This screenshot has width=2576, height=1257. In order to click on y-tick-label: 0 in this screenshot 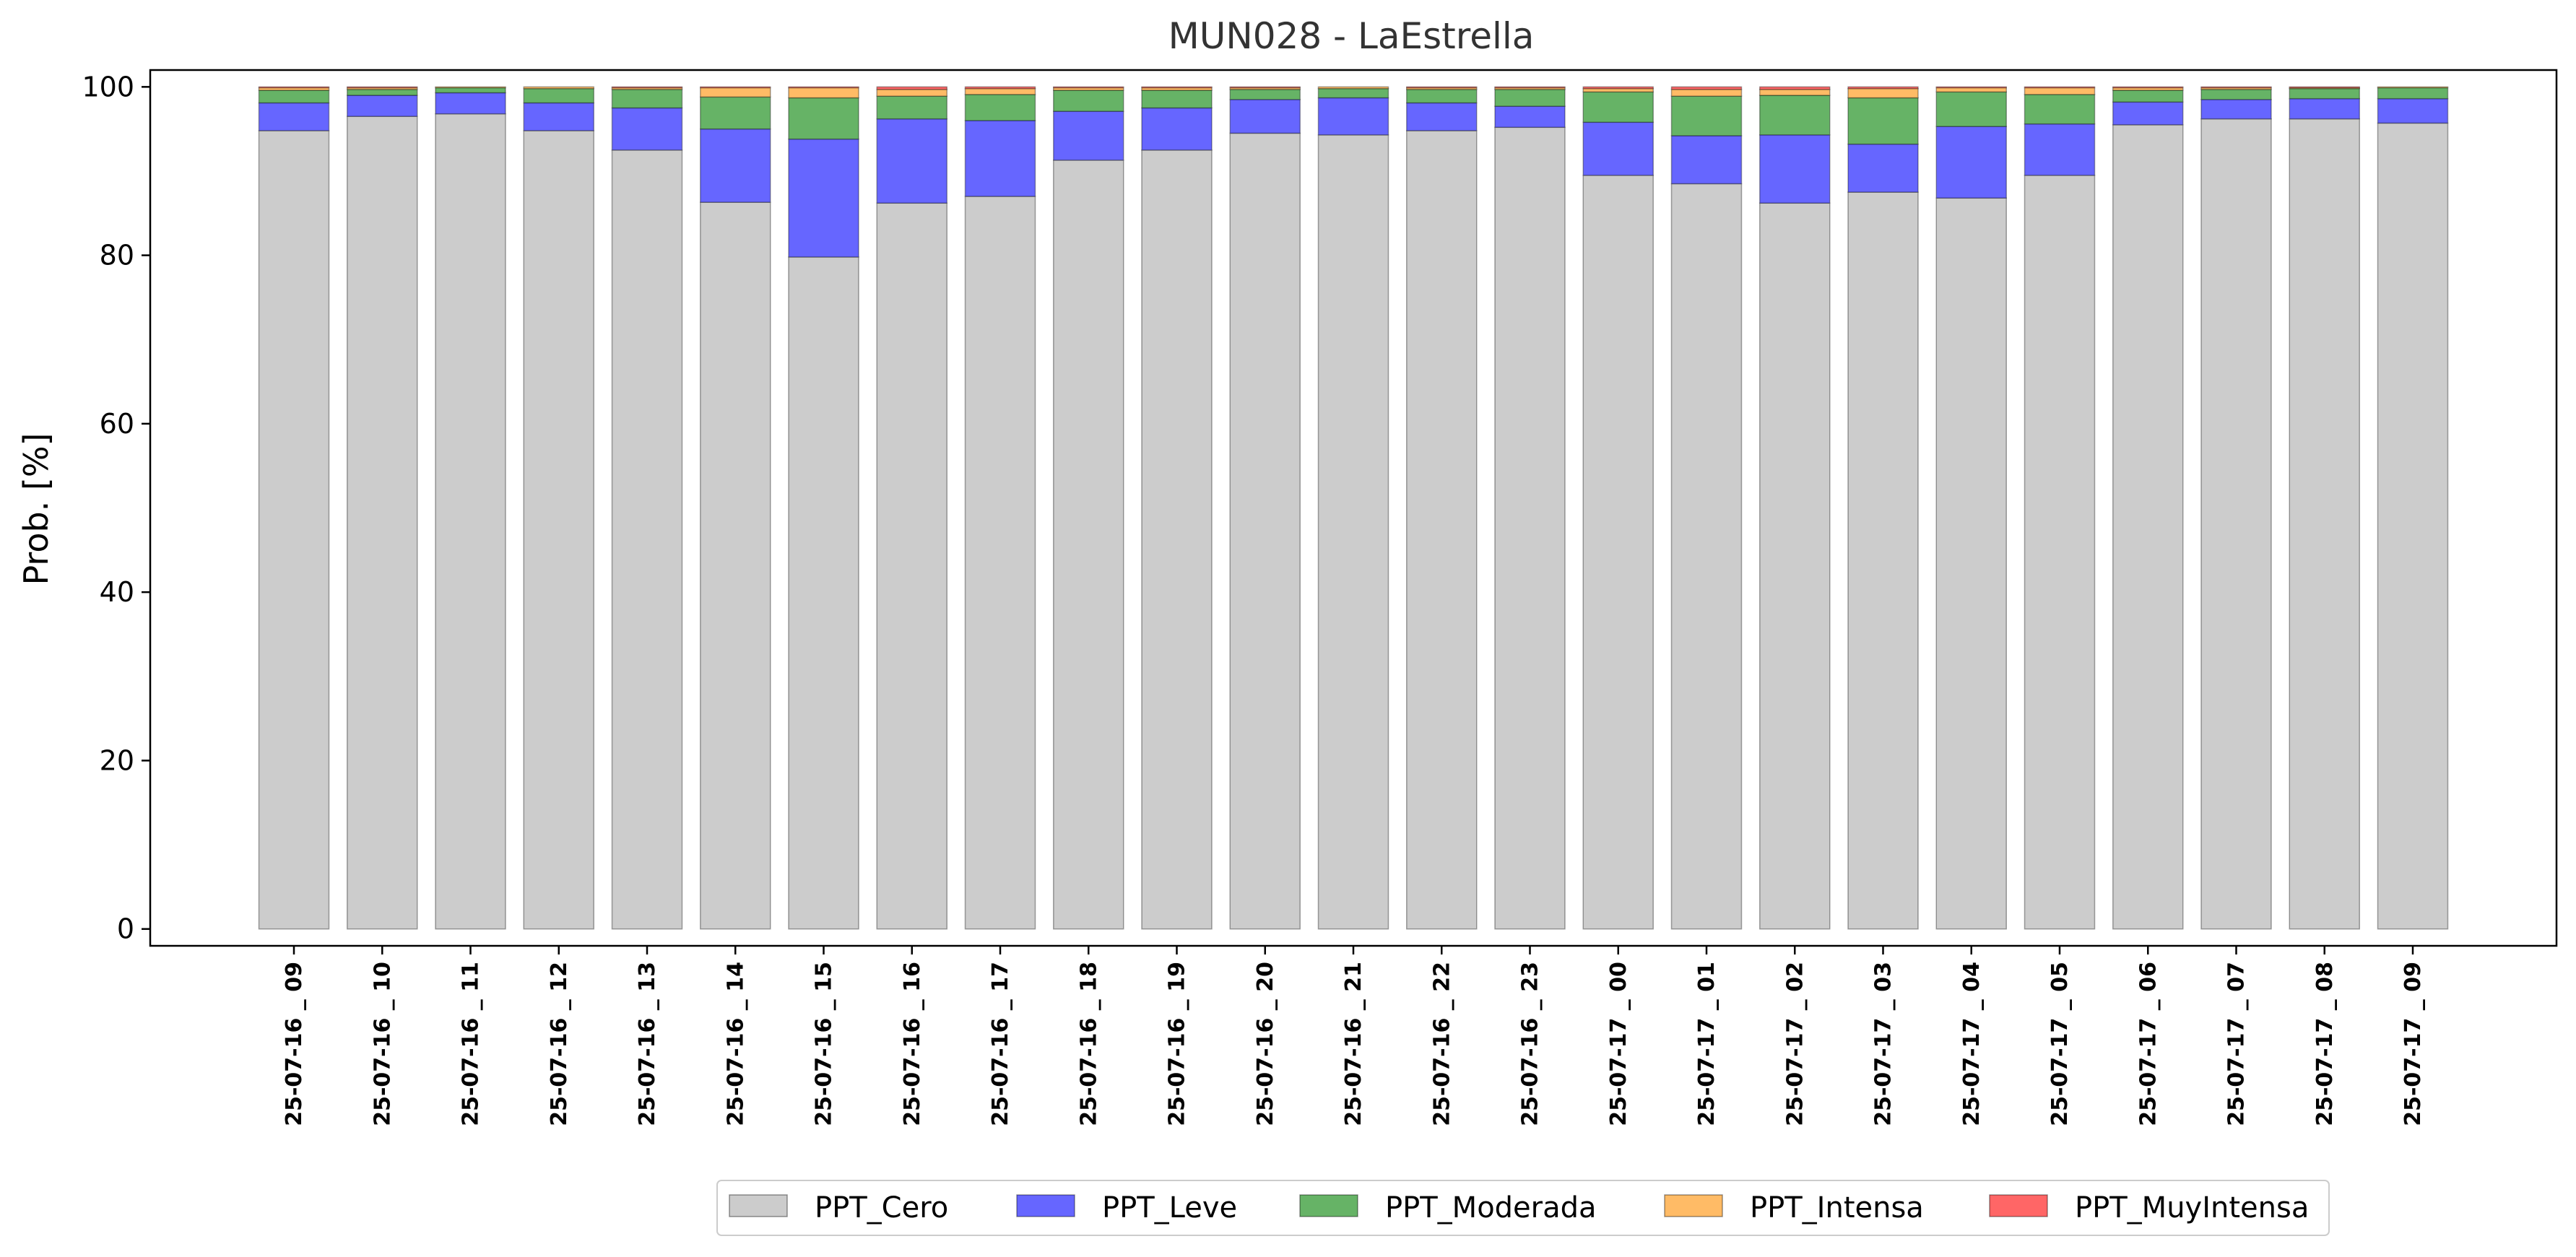, I will do `click(125, 929)`.